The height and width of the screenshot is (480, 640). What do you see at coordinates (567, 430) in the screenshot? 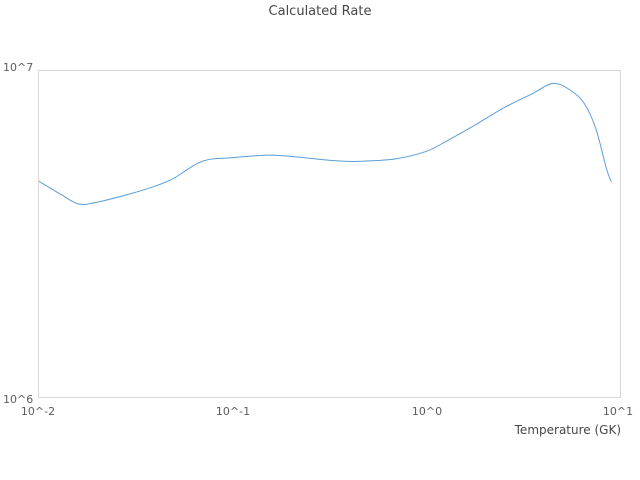
I see `x-axis-label: Temperature (GK)` at bounding box center [567, 430].